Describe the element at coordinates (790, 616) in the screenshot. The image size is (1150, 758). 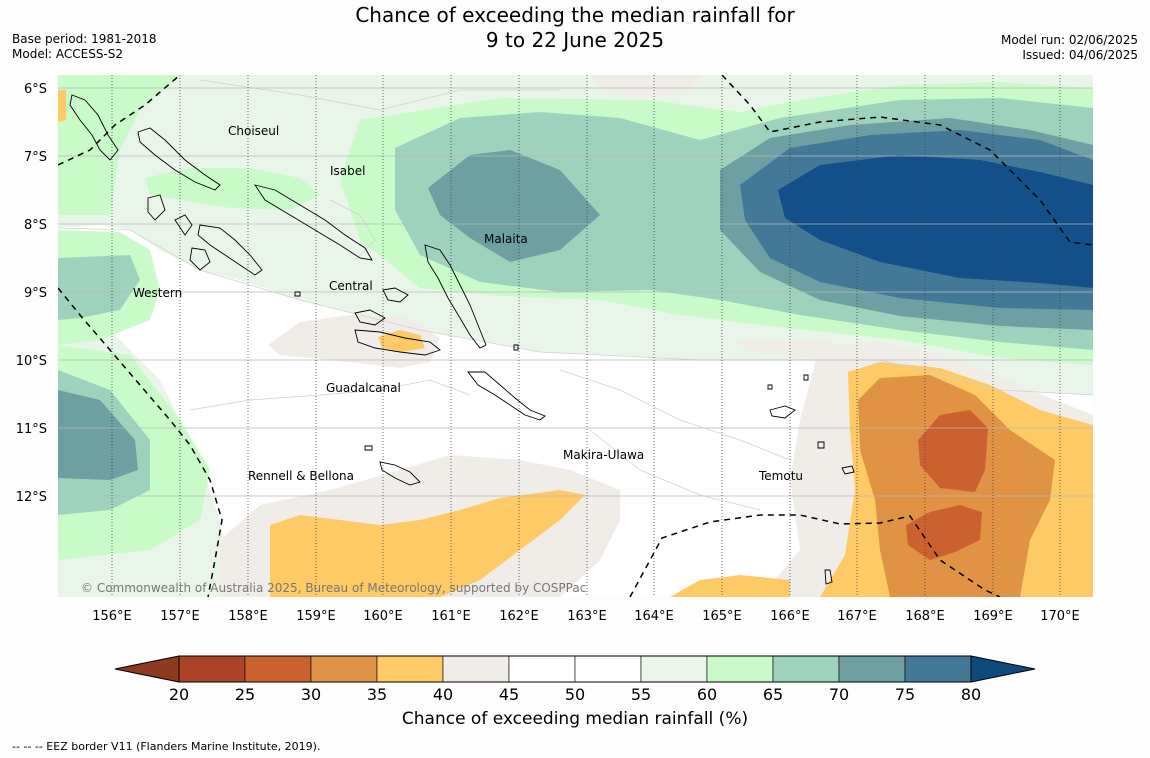
I see `lon-label: 166°E` at that location.